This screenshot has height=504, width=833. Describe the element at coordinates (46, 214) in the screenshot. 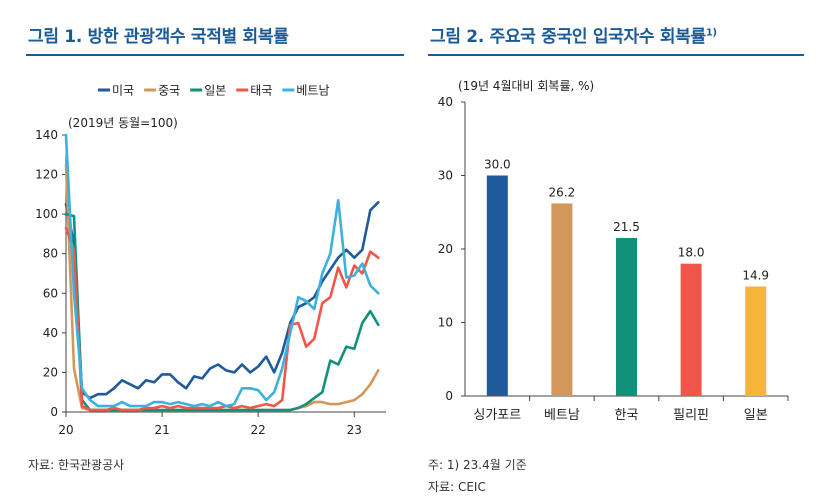

I see `y-tick-label-5: 100` at that location.